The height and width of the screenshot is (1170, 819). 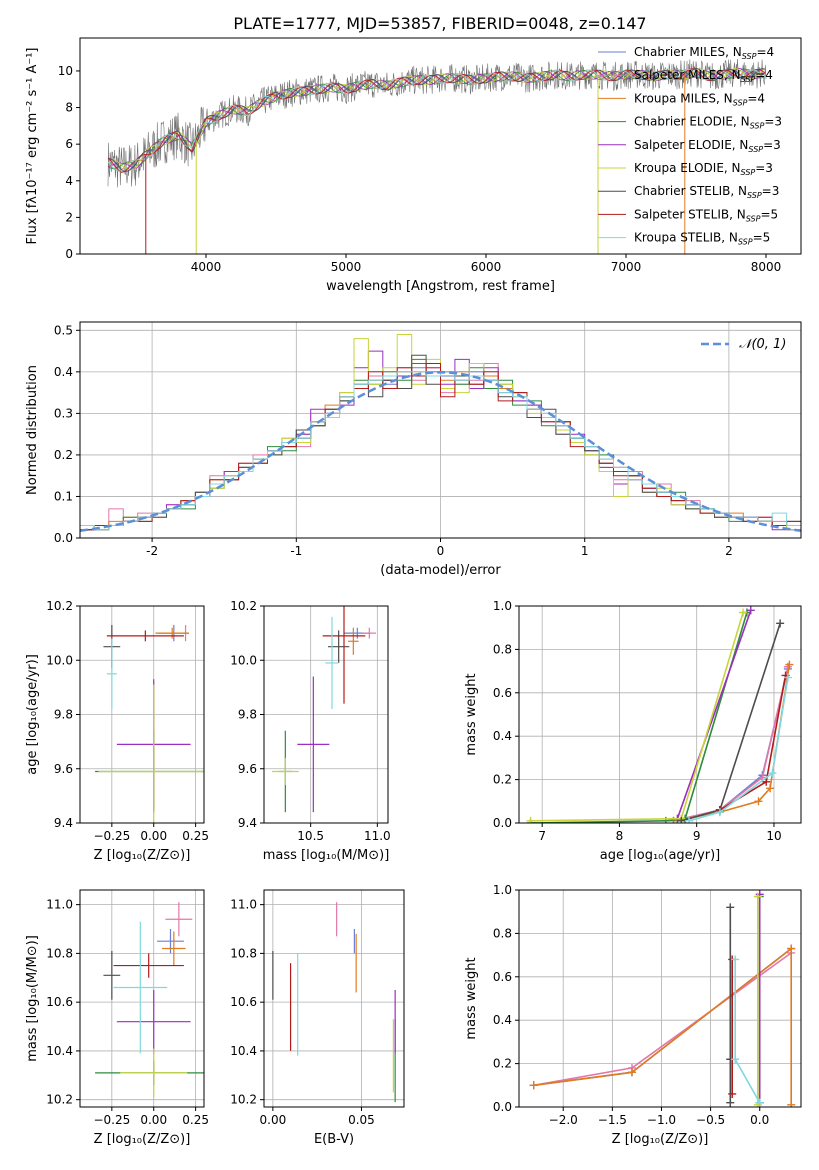 What do you see at coordinates (471, 714) in the screenshot?
I see `y-axis-label: mass weight` at bounding box center [471, 714].